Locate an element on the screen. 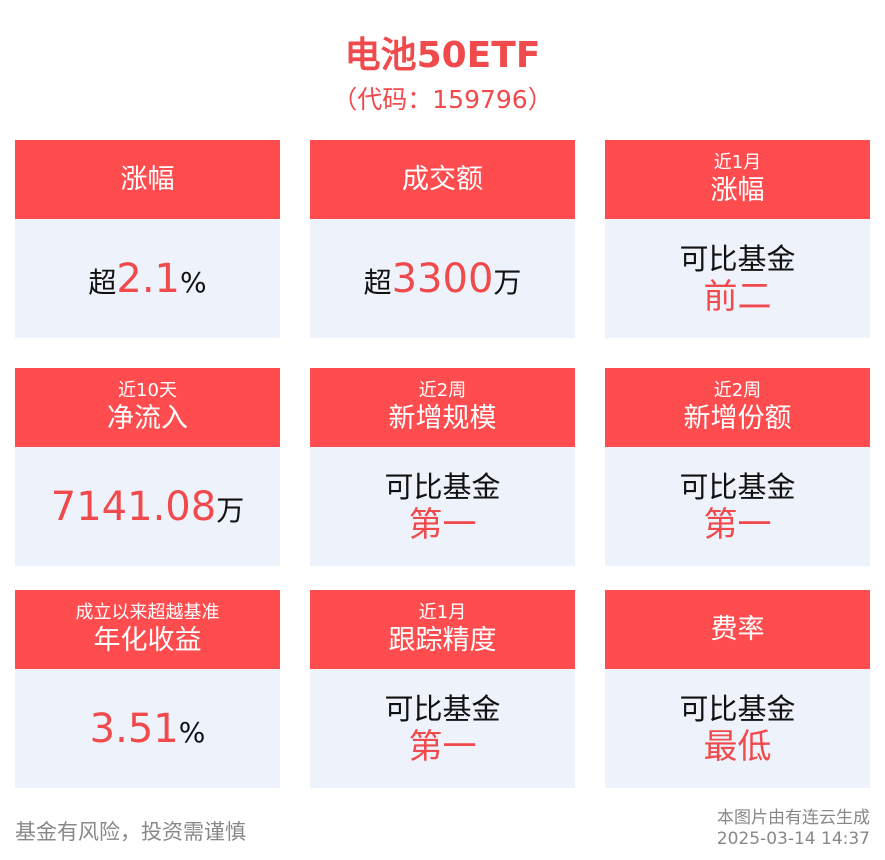 This screenshot has width=885, height=860. card-title: 年化收益 is located at coordinates (147, 640).